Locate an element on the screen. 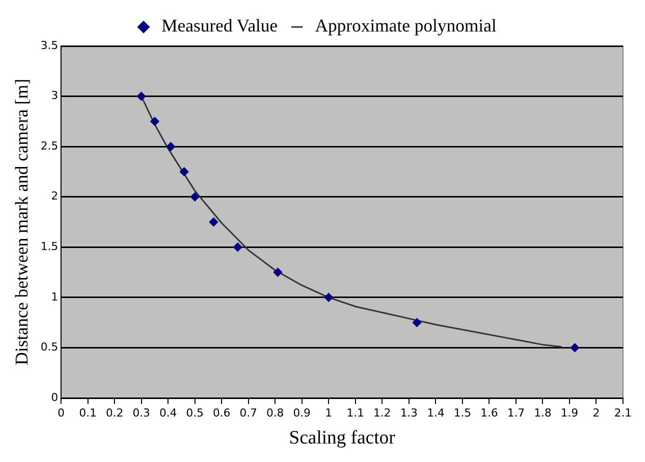 Image resolution: width=645 pixels, height=462 pixels. x-tick-label: 0.2 is located at coordinates (115, 413).